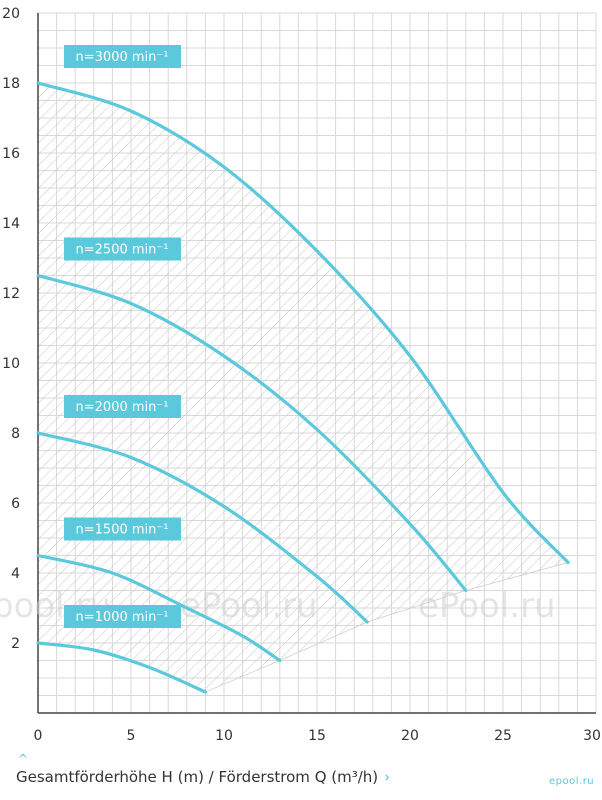 Image resolution: width=602 pixels, height=800 pixels. I want to click on y-tick-label: 14, so click(11, 224).